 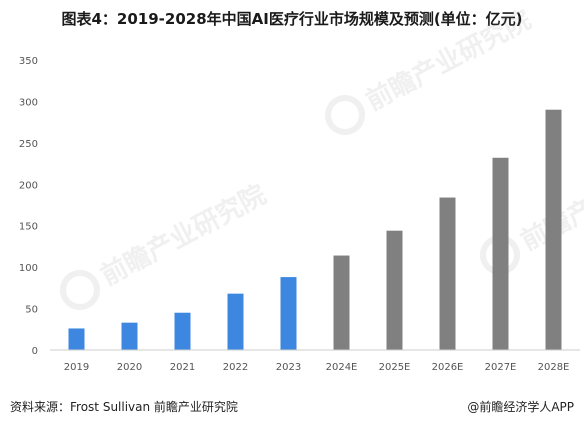 I want to click on source-text: Frost Sullivan 前瞻产业研究院, so click(x=154, y=407).